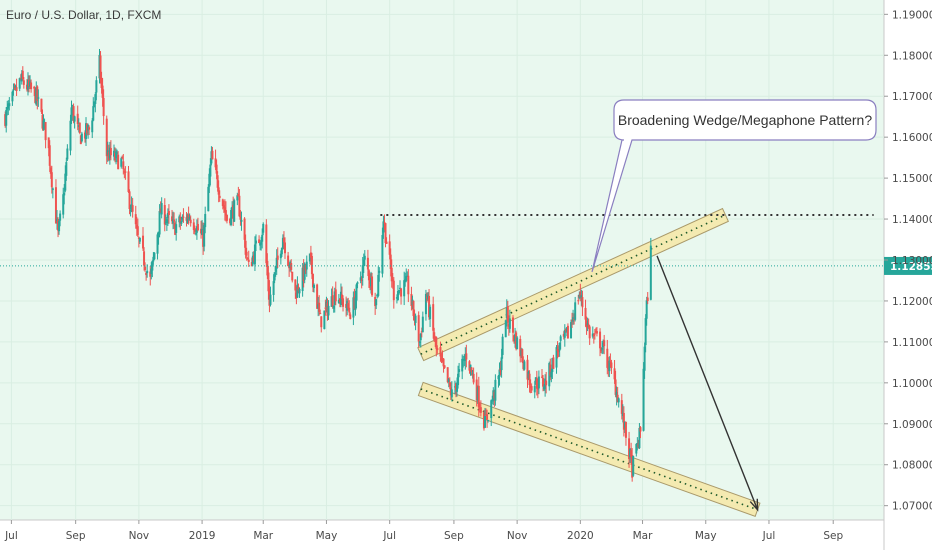 This screenshot has width=932, height=550. Describe the element at coordinates (202, 536) in the screenshot. I see `time-tick-label: 2019` at that location.